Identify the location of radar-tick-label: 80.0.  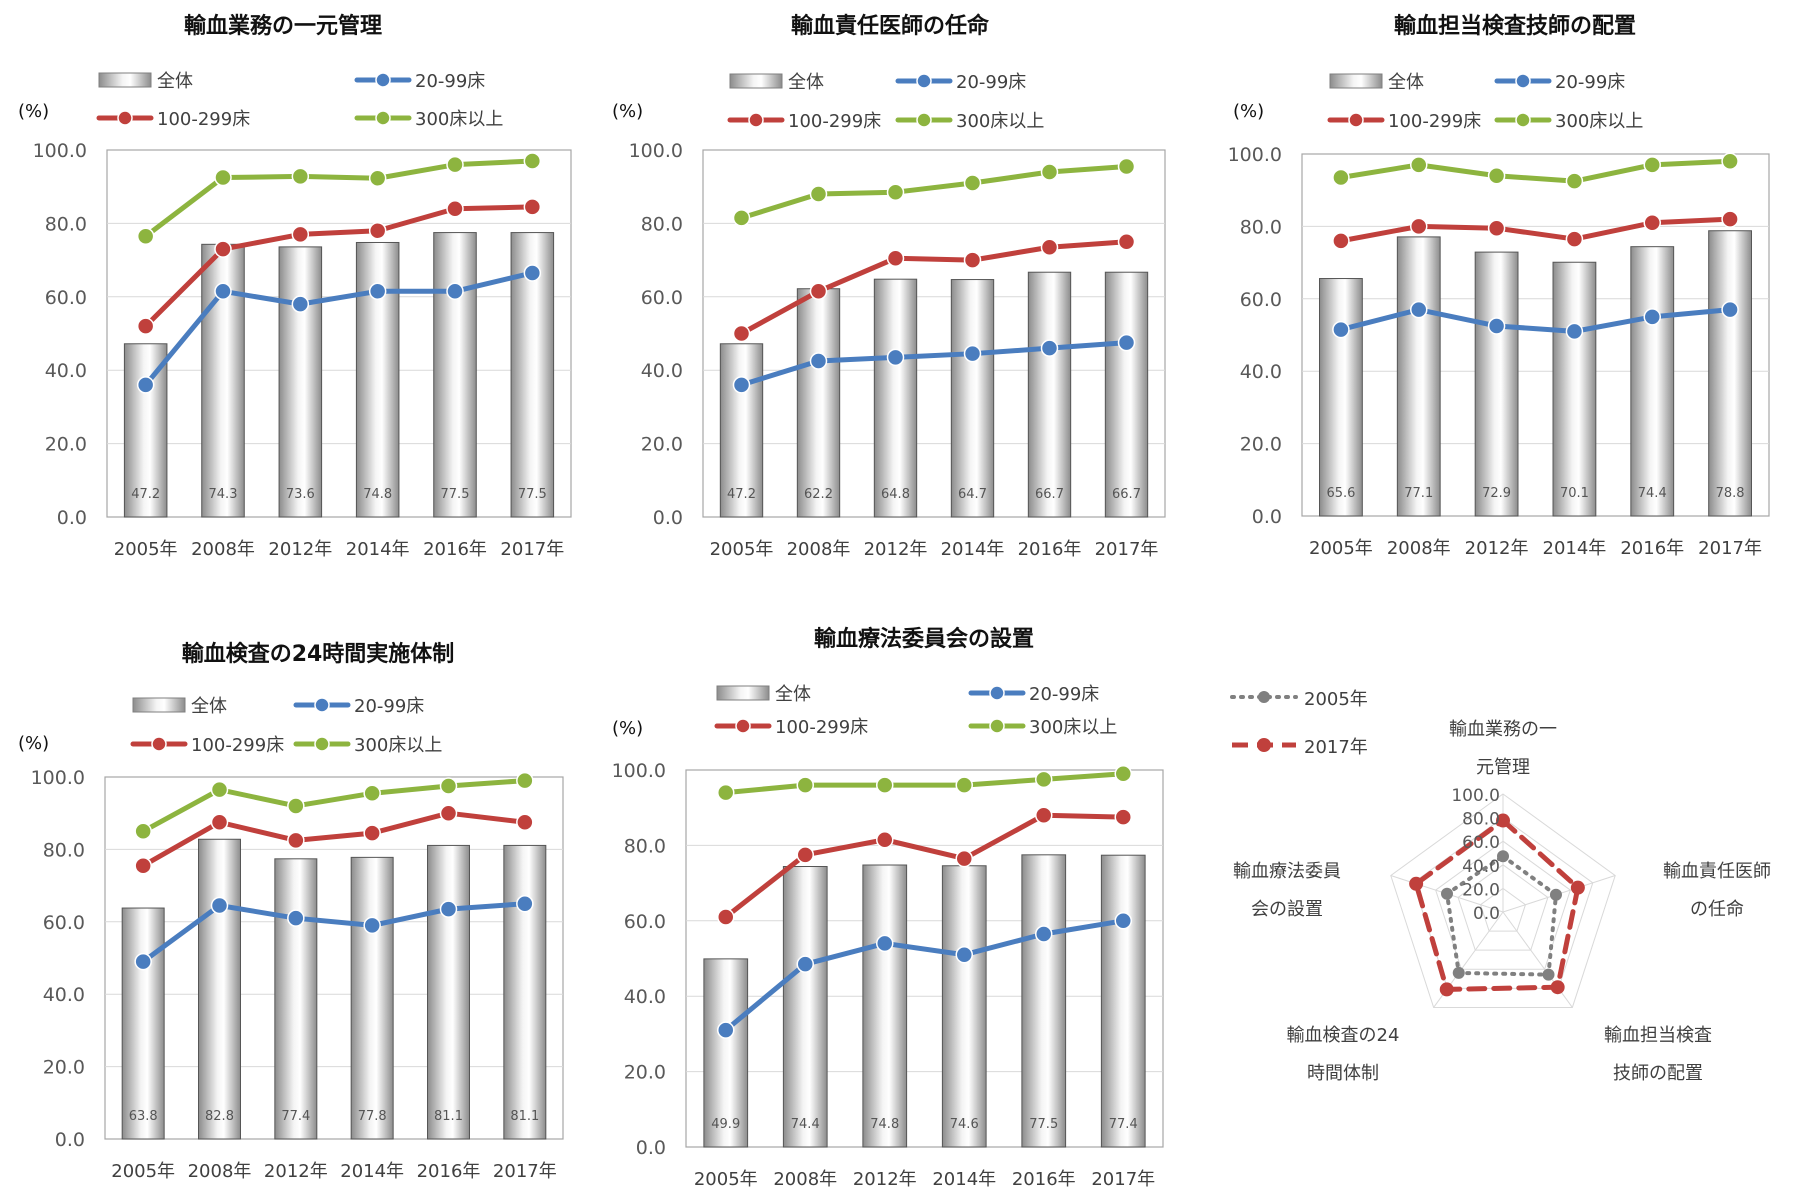
(1481, 820).